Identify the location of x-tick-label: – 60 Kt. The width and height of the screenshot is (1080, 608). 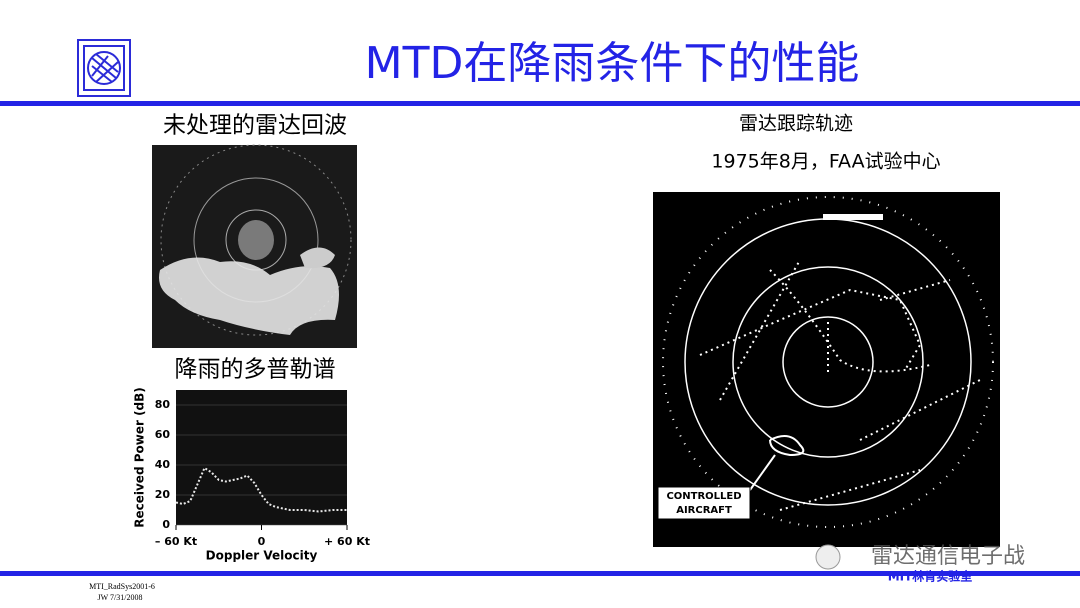
(176, 541).